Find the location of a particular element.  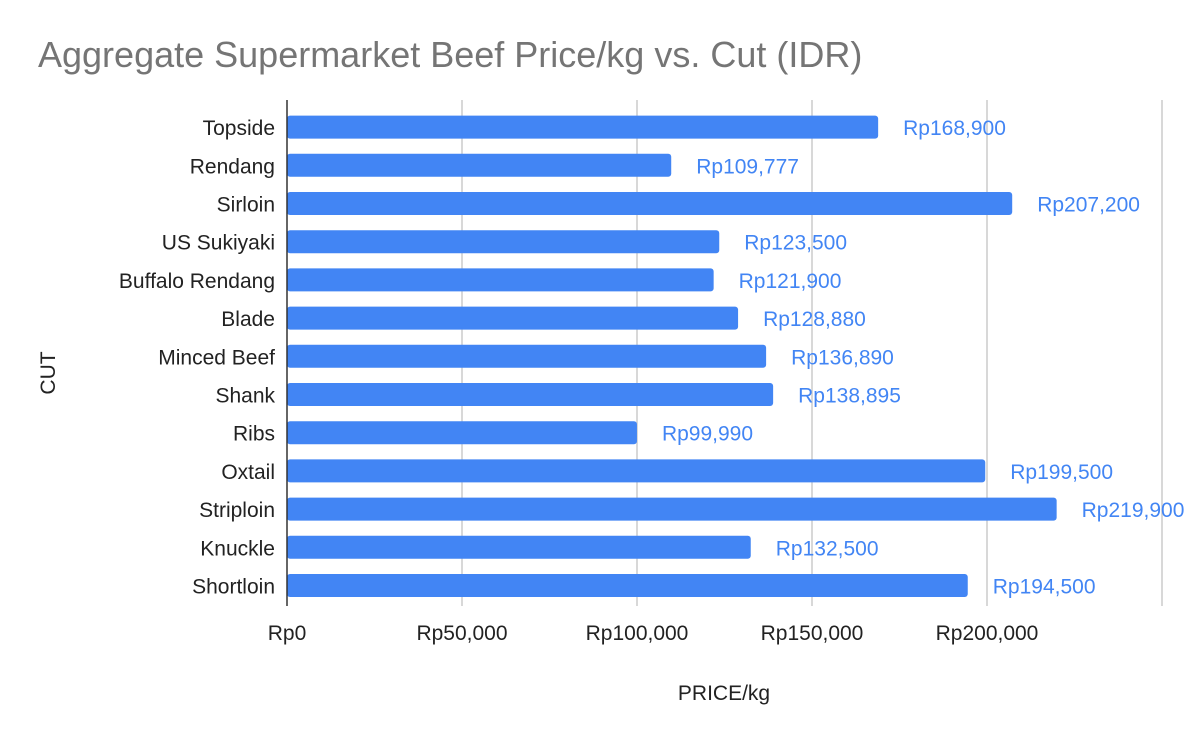

data-label: Rp194,500 is located at coordinates (1044, 587).